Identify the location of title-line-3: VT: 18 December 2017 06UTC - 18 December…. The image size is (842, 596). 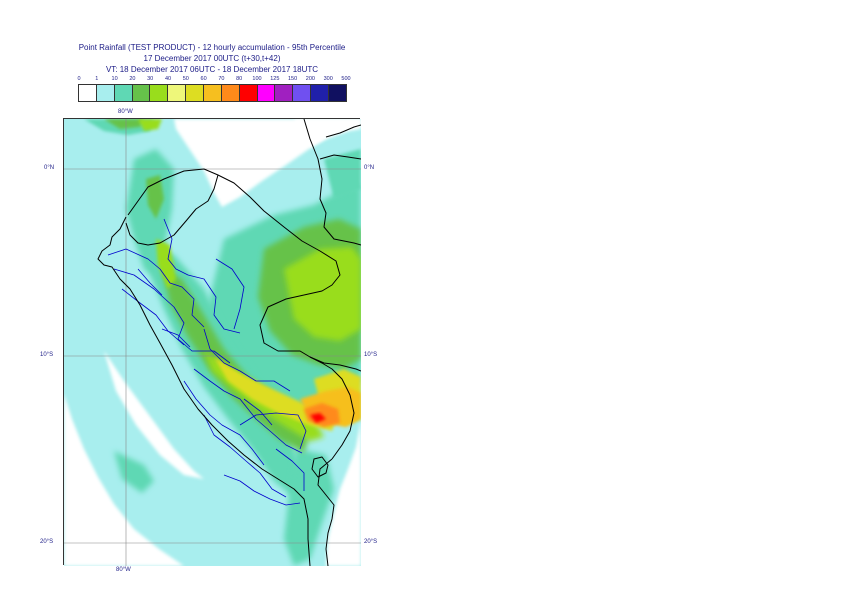
(212, 69).